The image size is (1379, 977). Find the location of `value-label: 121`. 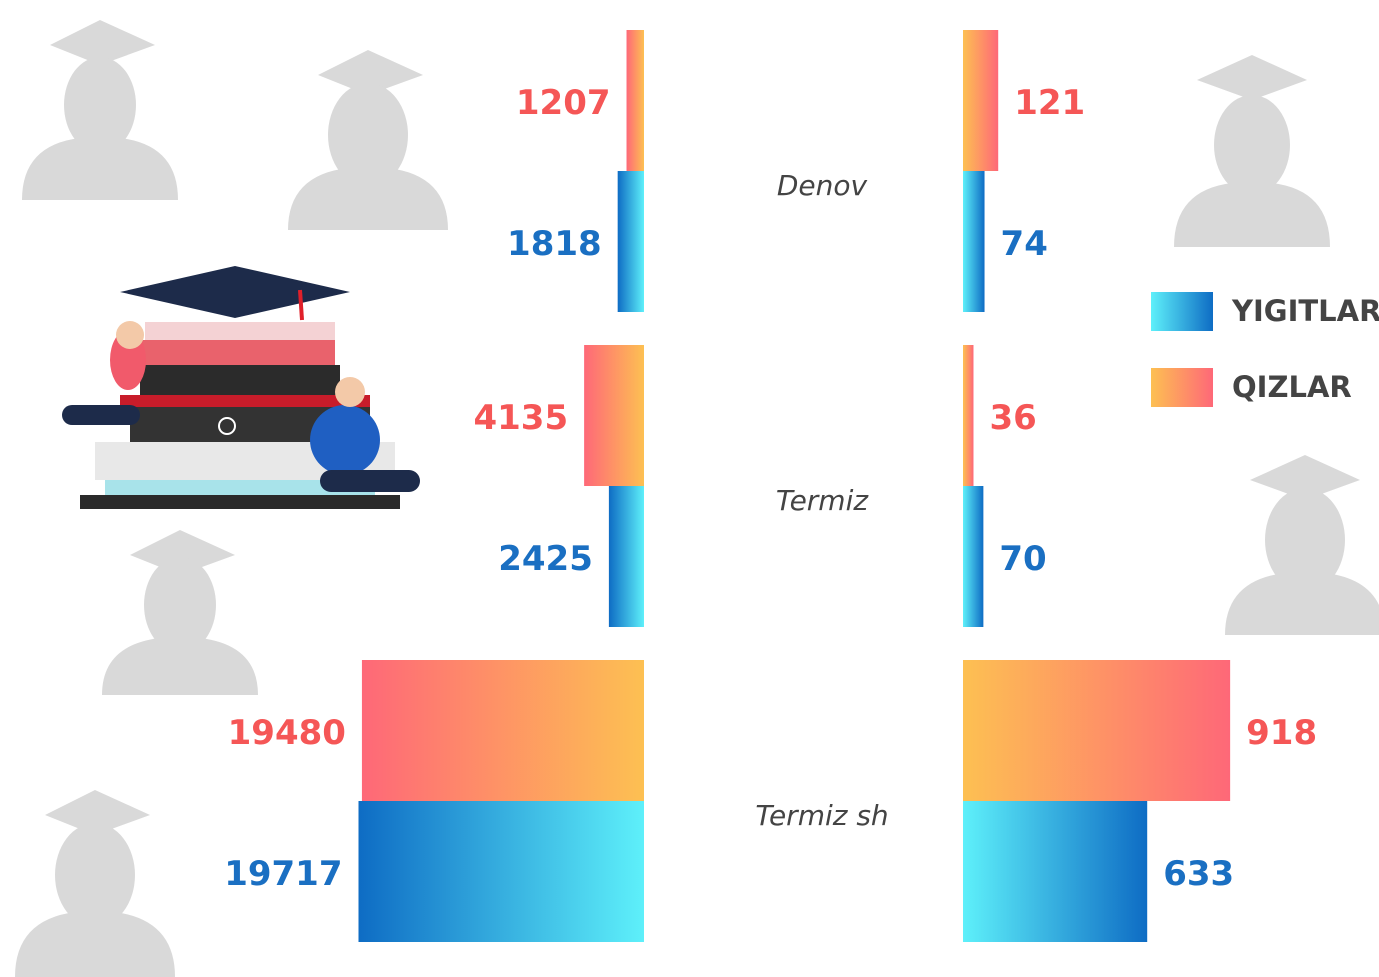

value-label: 121 is located at coordinates (1049, 103).